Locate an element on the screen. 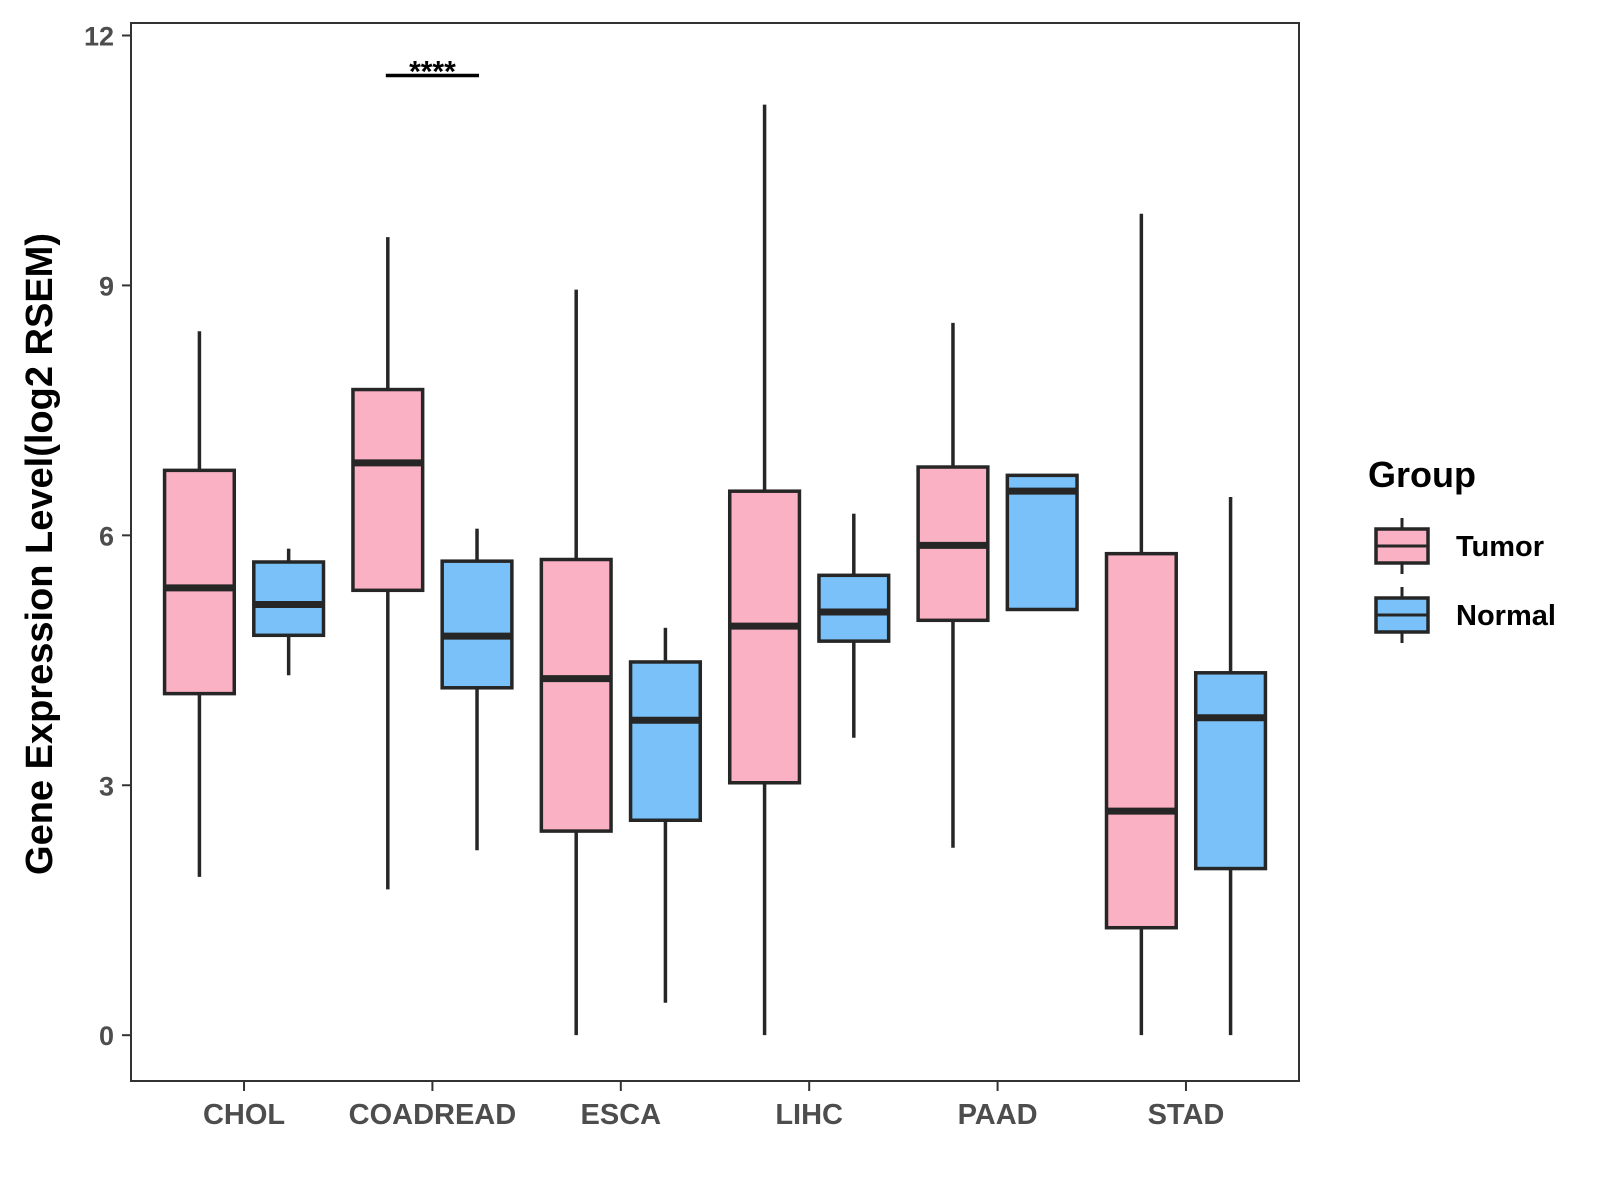 The image size is (1600, 1200). box-tumor-paad is located at coordinates (953, 585).